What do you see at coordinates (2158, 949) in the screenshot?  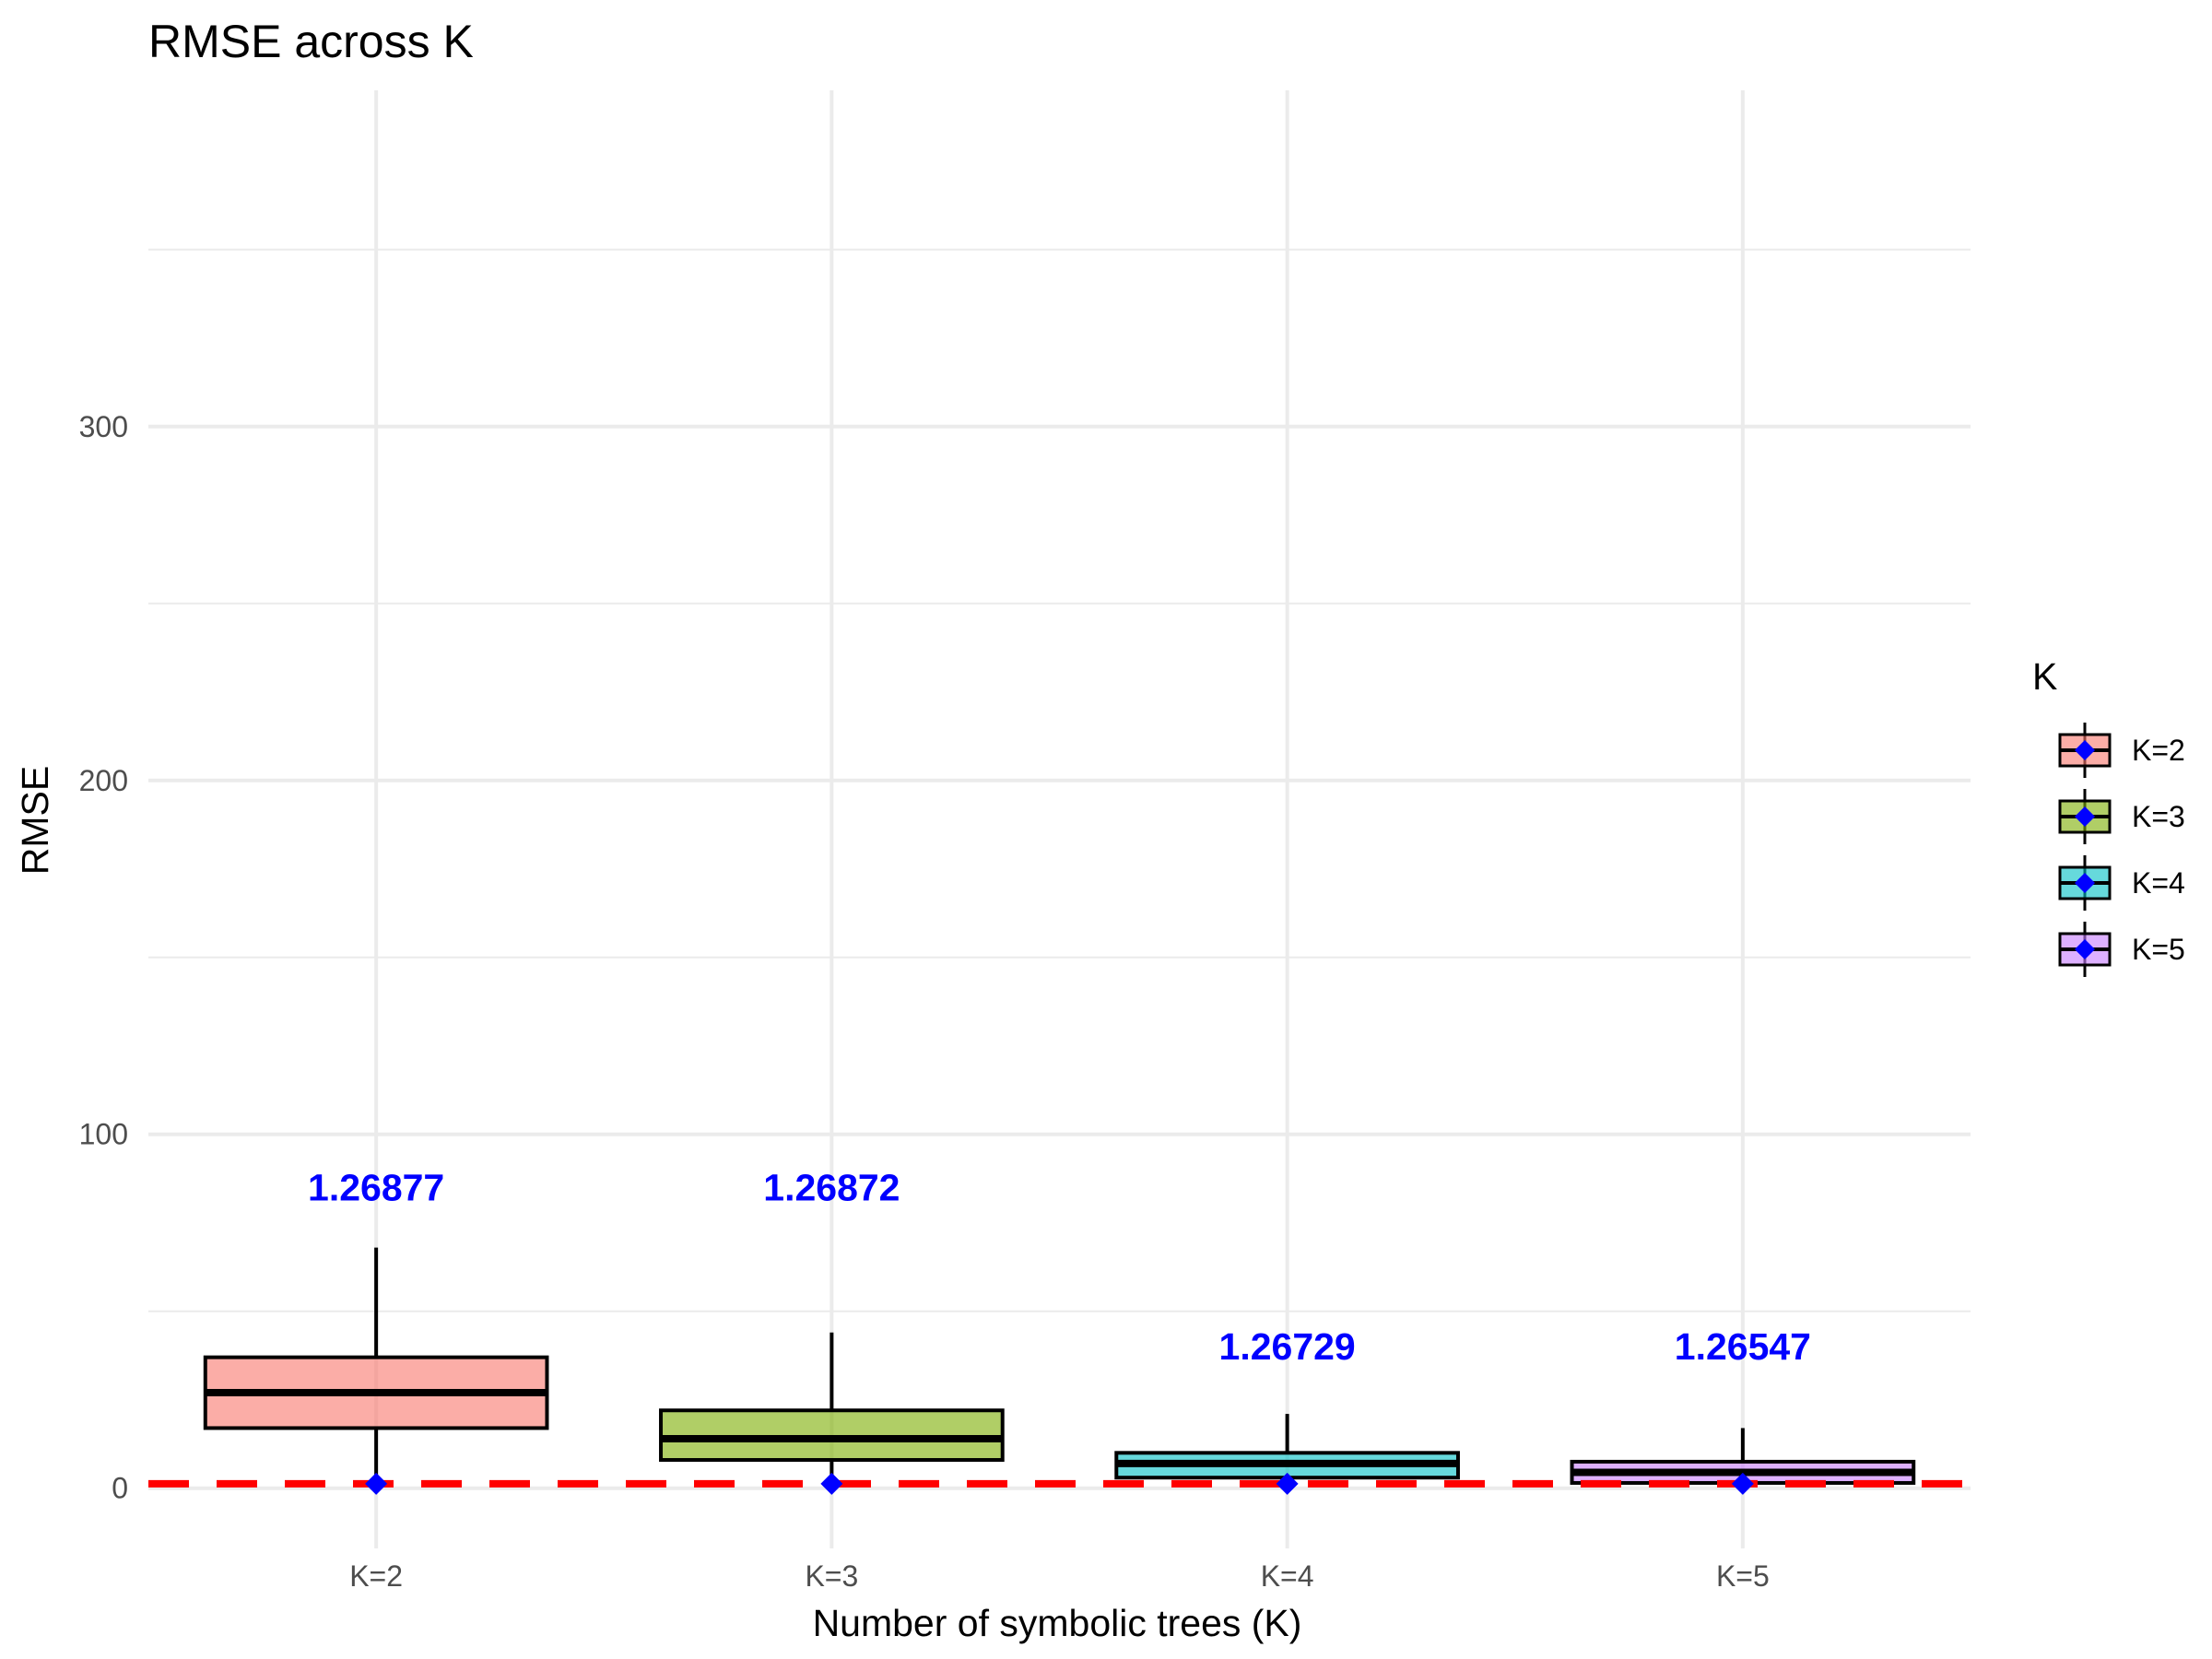 I see `legend-label: K=5` at bounding box center [2158, 949].